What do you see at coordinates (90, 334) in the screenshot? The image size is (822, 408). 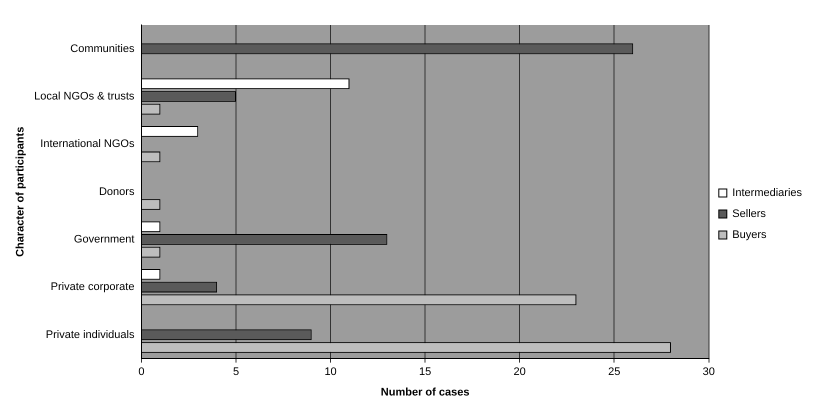 I see `y-tick-label: Private individuals` at bounding box center [90, 334].